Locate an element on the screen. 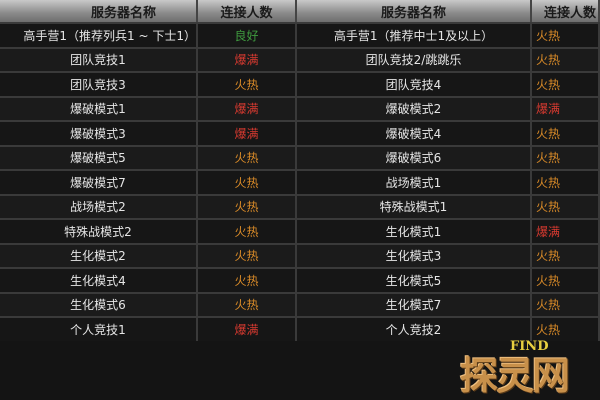 Image resolution: width=600 pixels, height=400 pixels. table-header: 服务器名称 连接人数 服务器名称 连接人数 is located at coordinates (300, 11).